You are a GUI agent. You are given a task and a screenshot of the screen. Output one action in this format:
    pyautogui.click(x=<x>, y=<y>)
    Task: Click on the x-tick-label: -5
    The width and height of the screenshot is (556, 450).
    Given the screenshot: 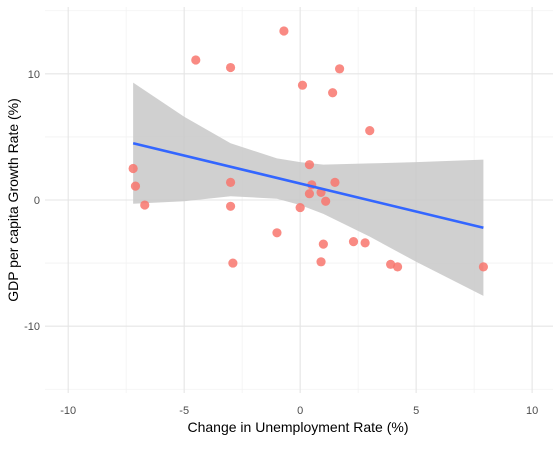 What is the action you would take?
    pyautogui.click(x=184, y=411)
    